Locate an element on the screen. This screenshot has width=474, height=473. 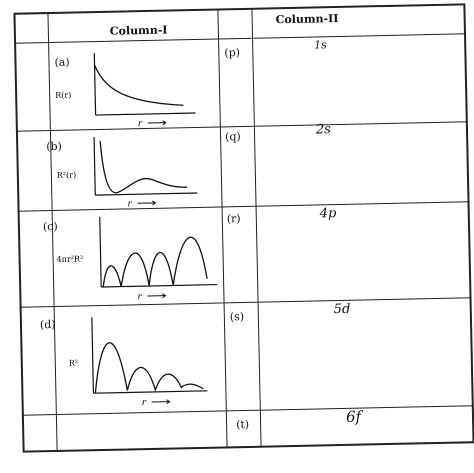
graph-c-x-label: r is located at coordinates (139, 297).